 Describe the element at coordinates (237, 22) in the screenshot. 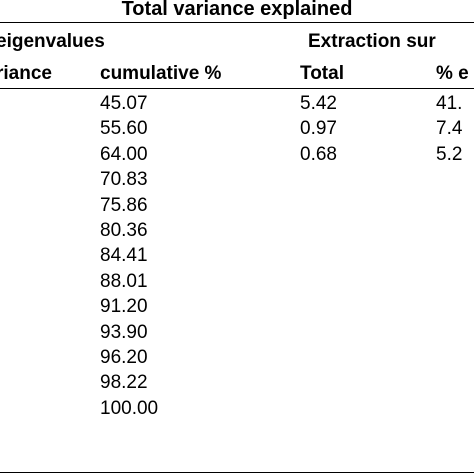

I see `top-rule` at that location.